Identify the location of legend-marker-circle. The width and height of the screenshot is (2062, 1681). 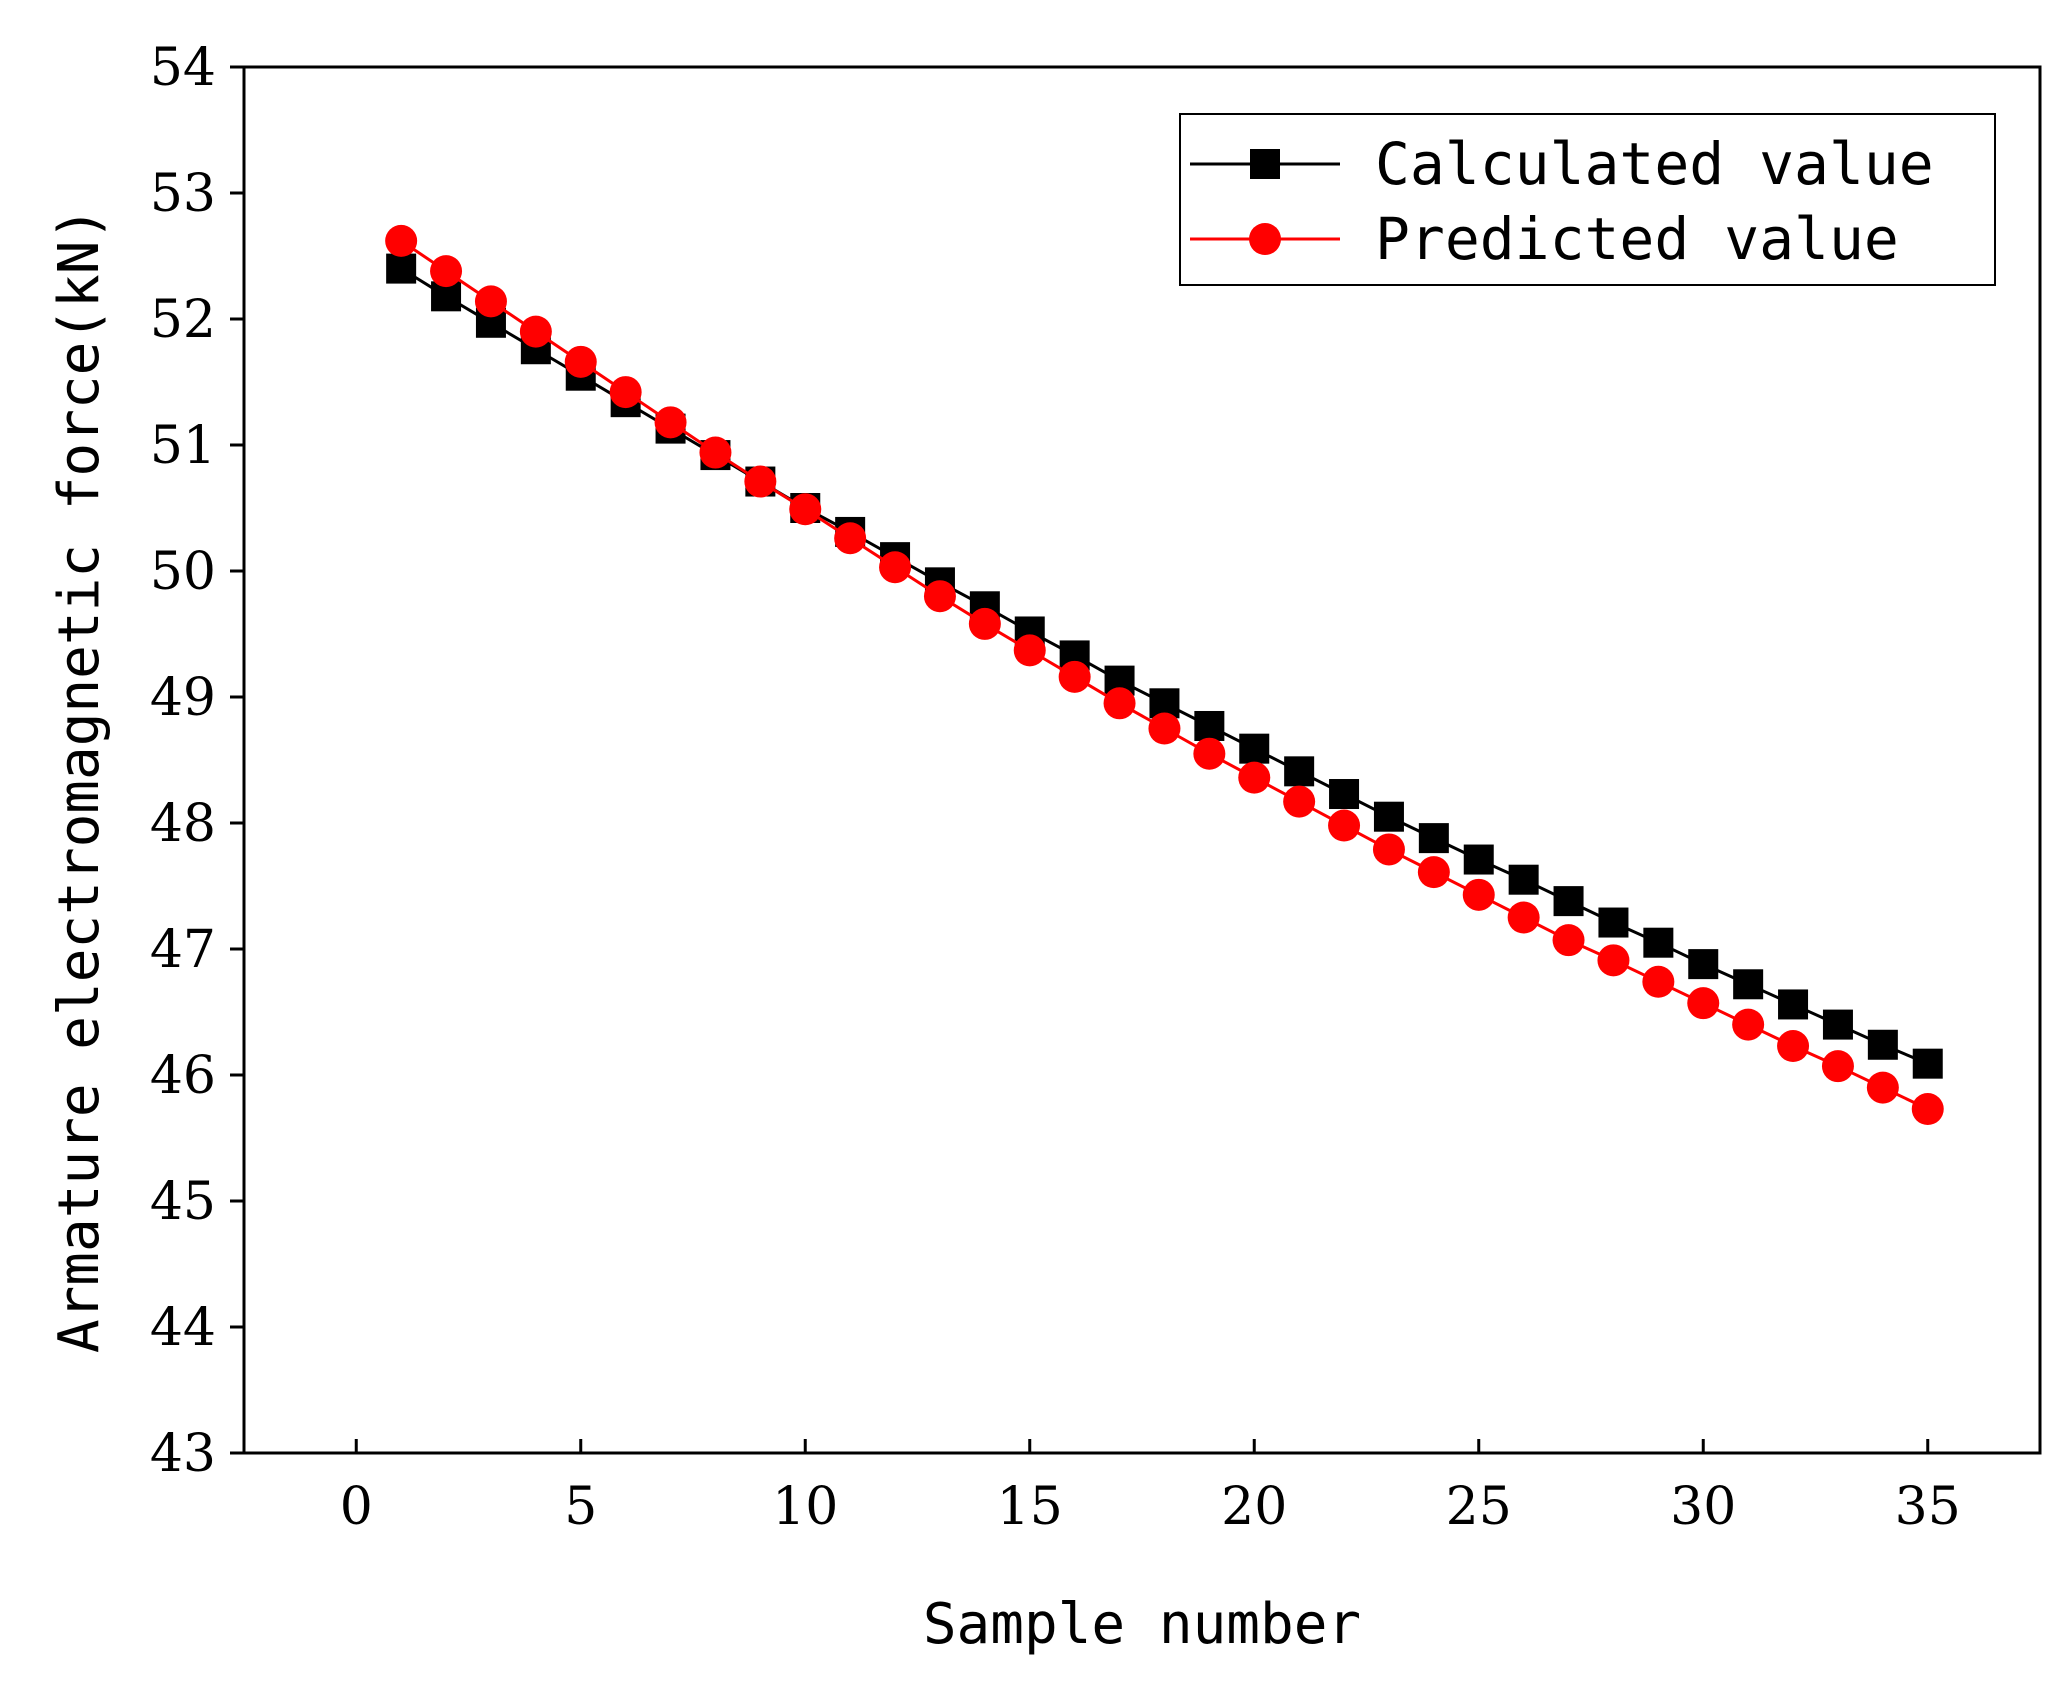
(1265, 239).